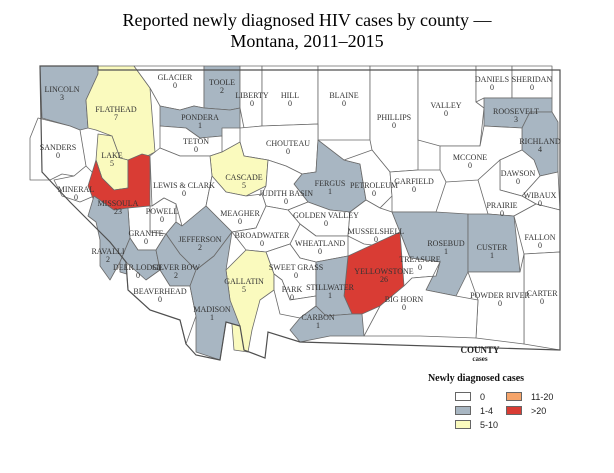 The image size is (614, 473). What do you see at coordinates (116, 109) in the screenshot?
I see `county-label-flathead: FLATHEAD` at bounding box center [116, 109].